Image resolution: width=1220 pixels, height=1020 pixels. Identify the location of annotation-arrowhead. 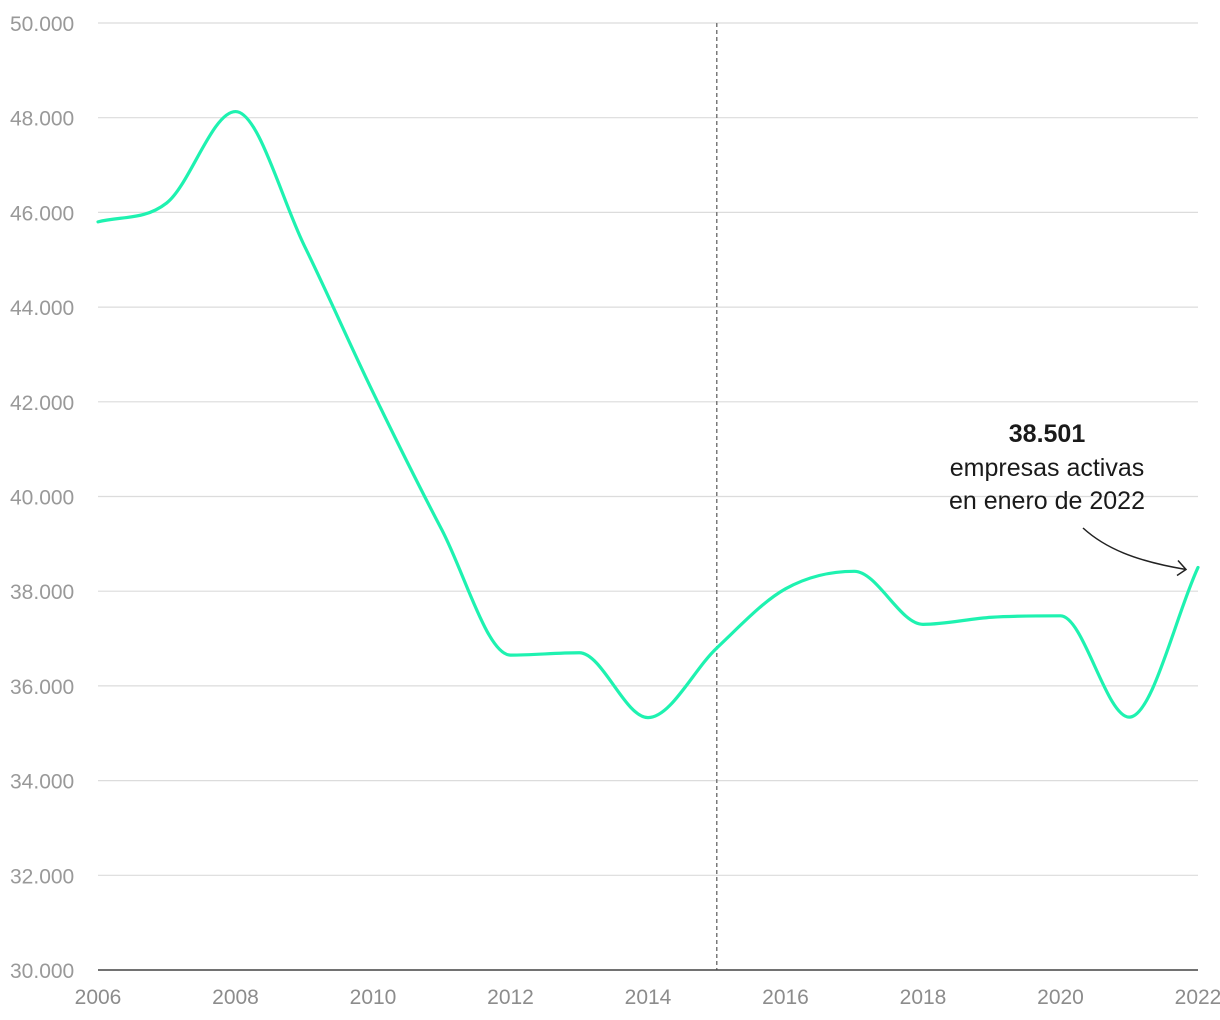
(1182, 568).